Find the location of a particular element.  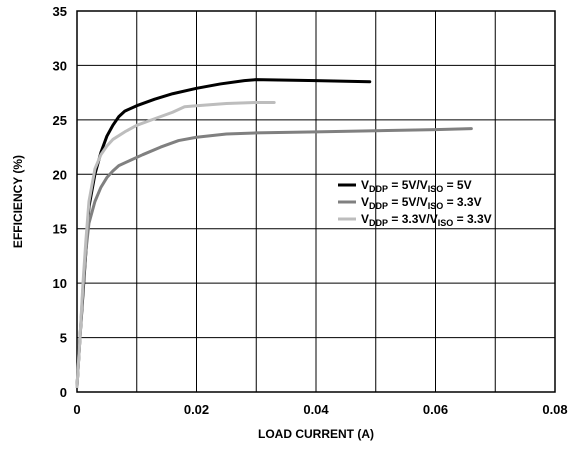

y-tick-label: 5 is located at coordinates (63, 338).